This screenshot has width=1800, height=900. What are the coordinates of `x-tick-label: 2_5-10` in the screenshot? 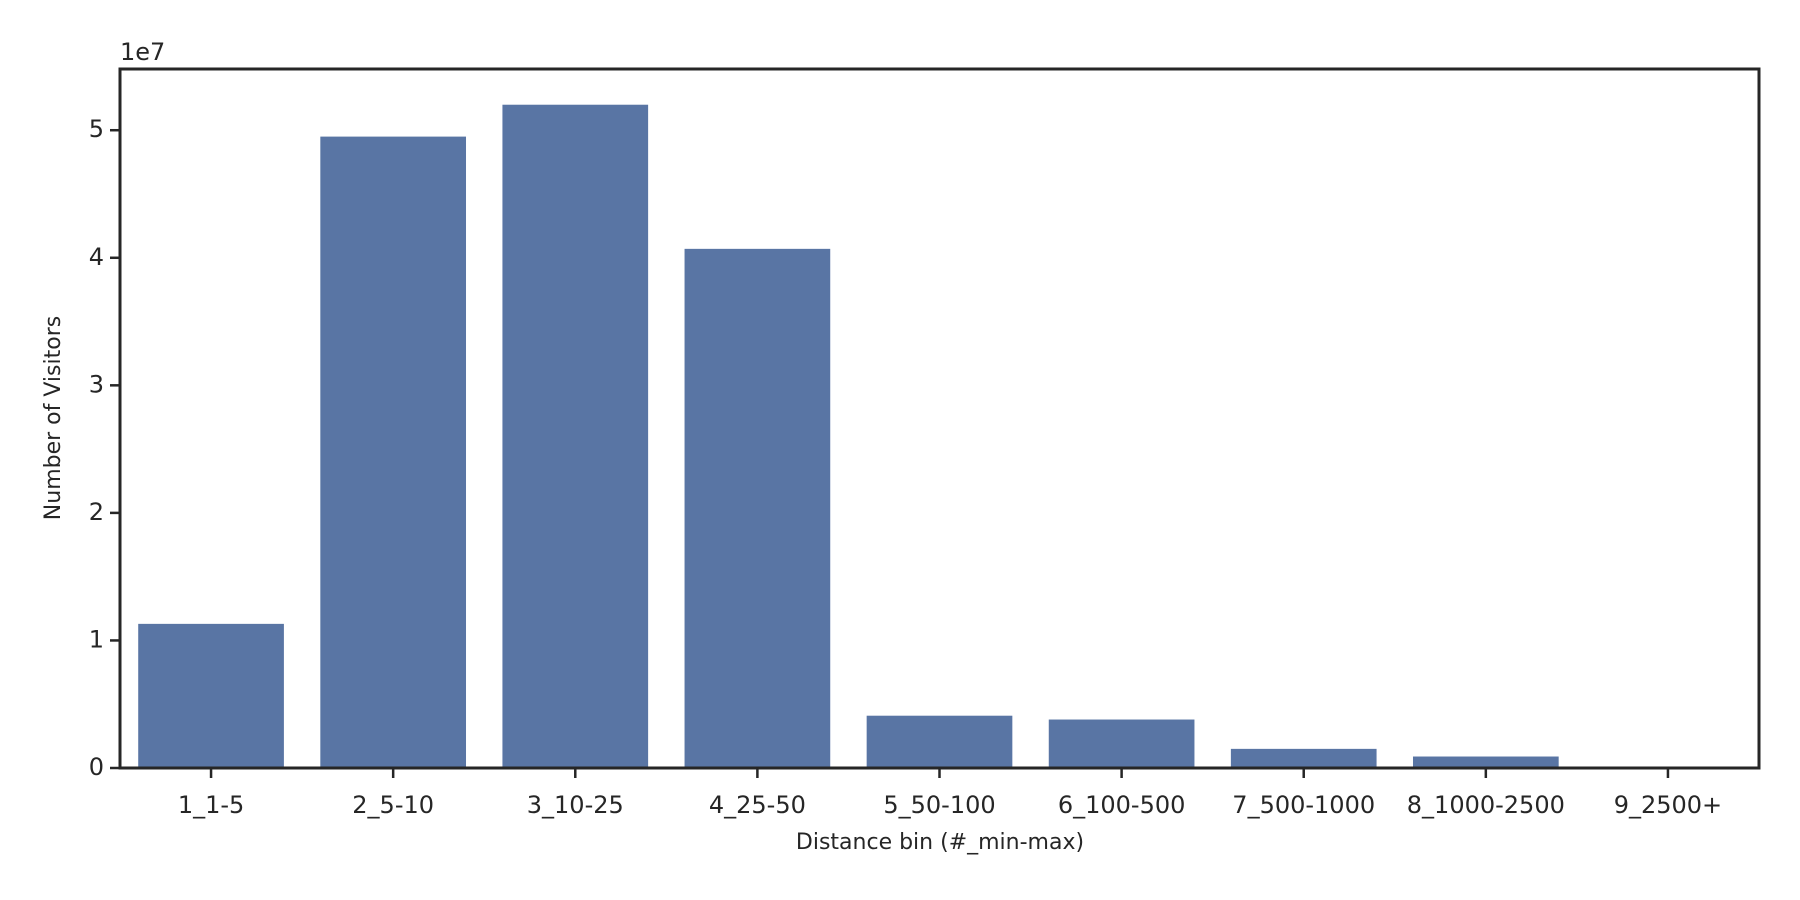 It's located at (393, 805).